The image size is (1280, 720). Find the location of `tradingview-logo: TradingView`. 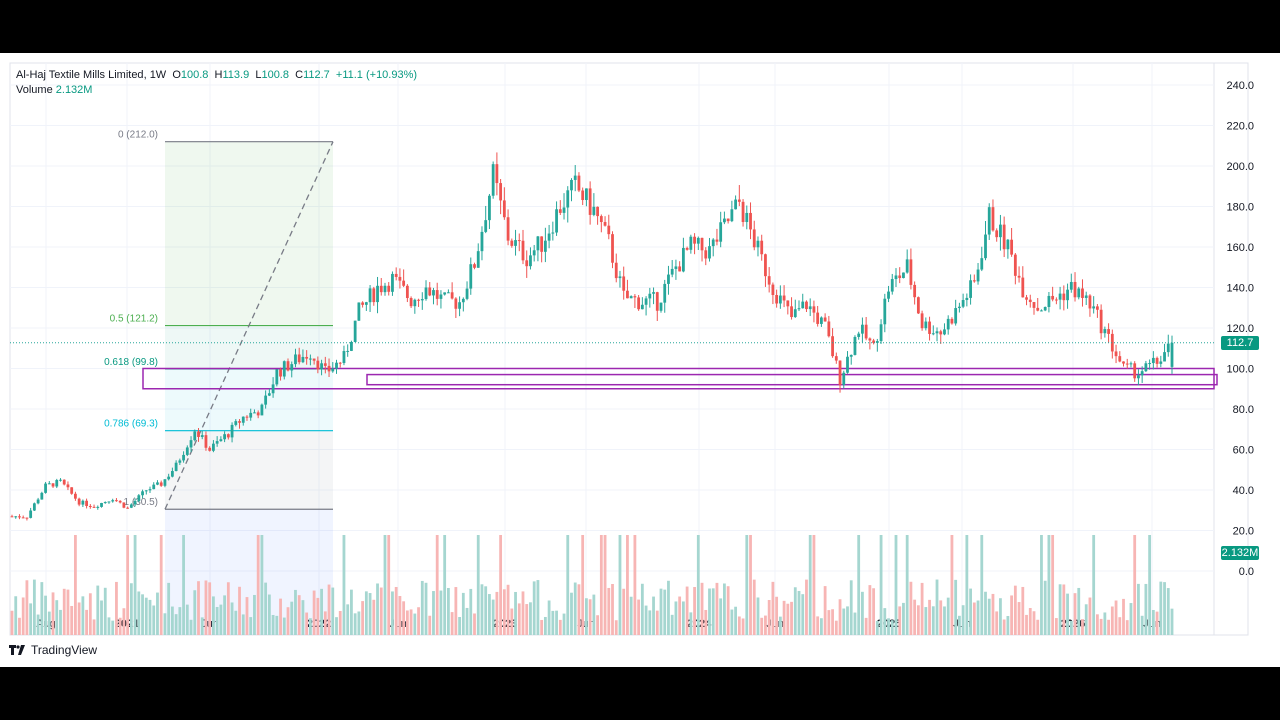

tradingview-logo: TradingView is located at coordinates (53, 650).